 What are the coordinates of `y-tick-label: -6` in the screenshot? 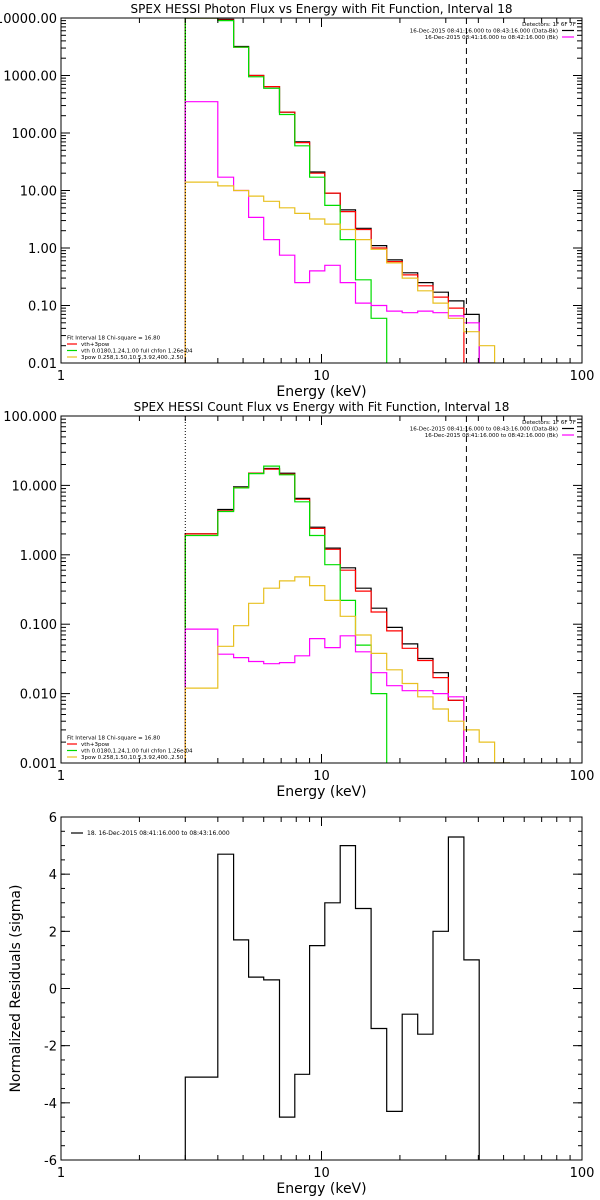 It's located at (50, 1161).